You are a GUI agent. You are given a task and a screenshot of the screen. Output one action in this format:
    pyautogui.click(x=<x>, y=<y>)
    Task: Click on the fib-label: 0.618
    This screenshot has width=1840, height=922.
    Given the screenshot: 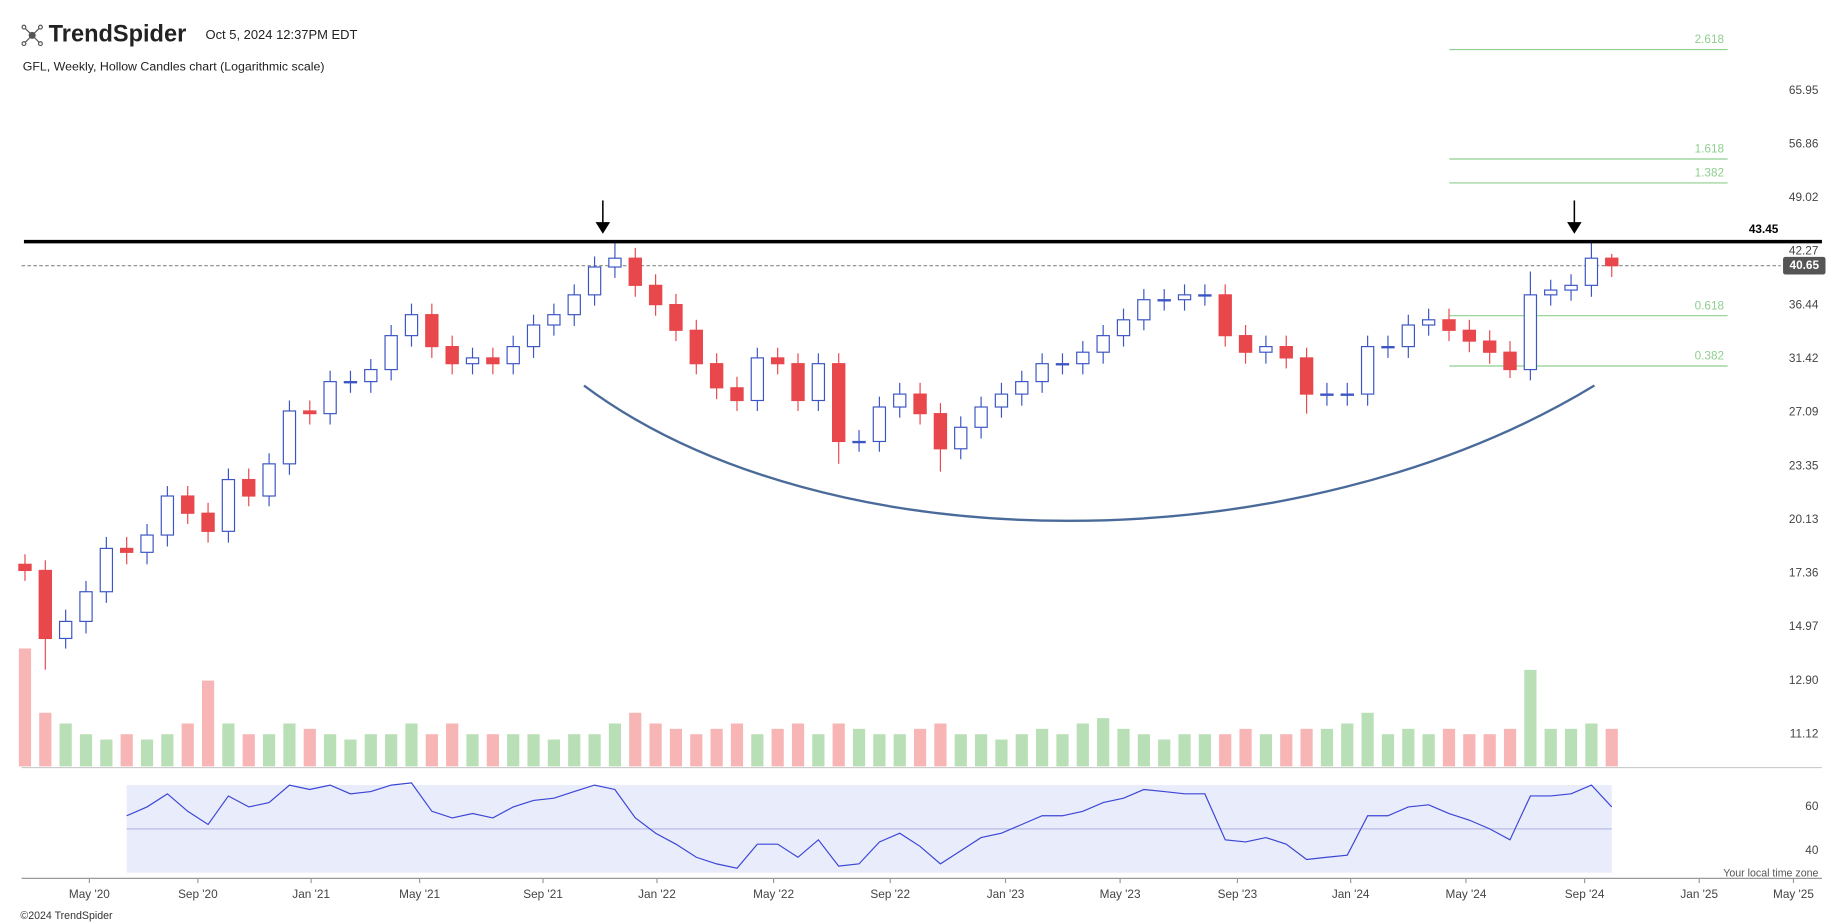 What is the action you would take?
    pyautogui.click(x=1710, y=305)
    